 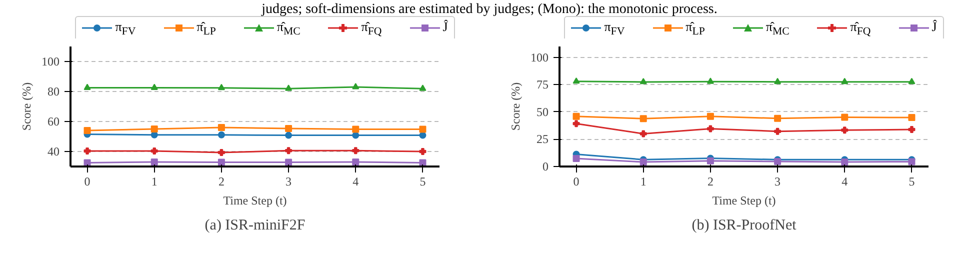 I want to click on text: (b) ISR-ProofNet, so click(x=745, y=226).